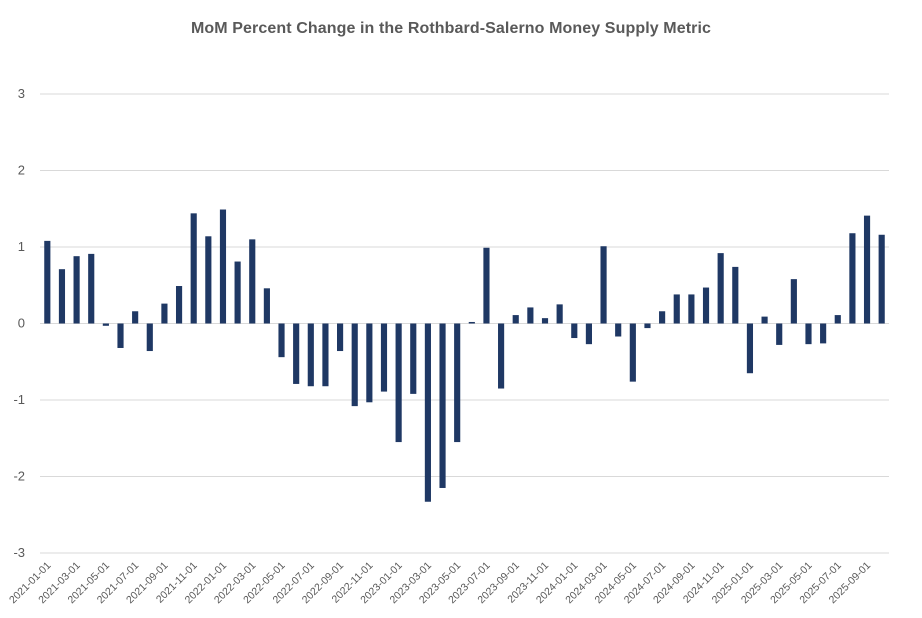  Describe the element at coordinates (21, 323) in the screenshot. I see `y-tick-label: 0` at that location.